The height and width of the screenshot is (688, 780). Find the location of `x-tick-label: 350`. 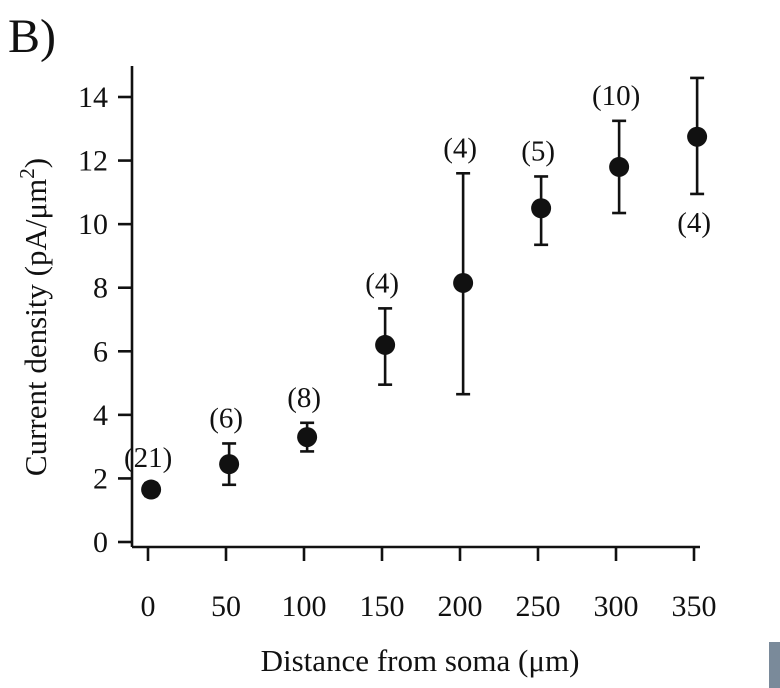

x-tick-label: 350 is located at coordinates (694, 606).